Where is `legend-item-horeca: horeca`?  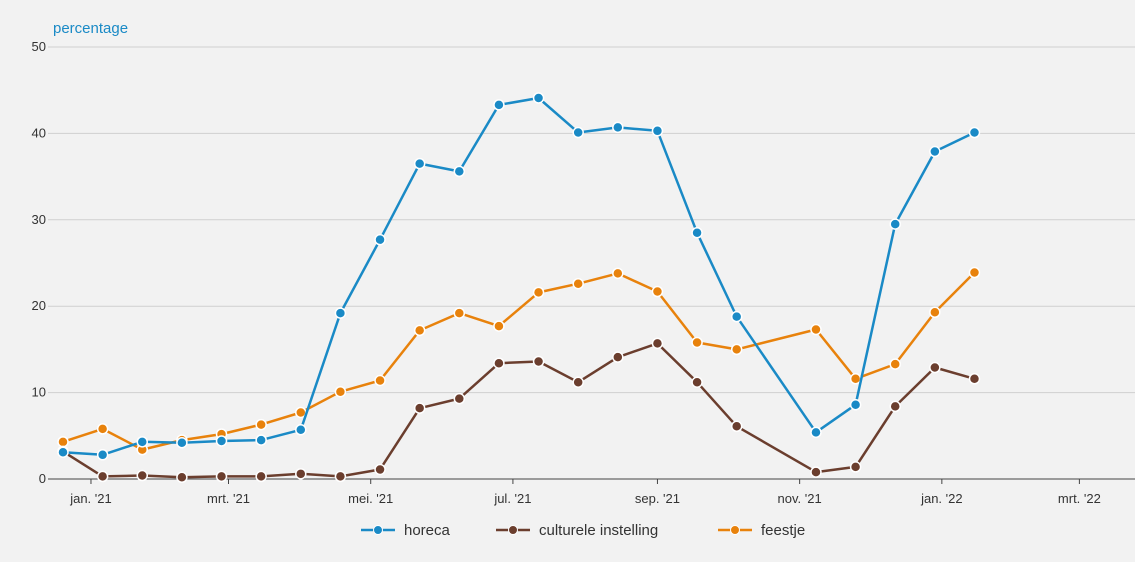
legend-item-horeca: horeca is located at coordinates (406, 530).